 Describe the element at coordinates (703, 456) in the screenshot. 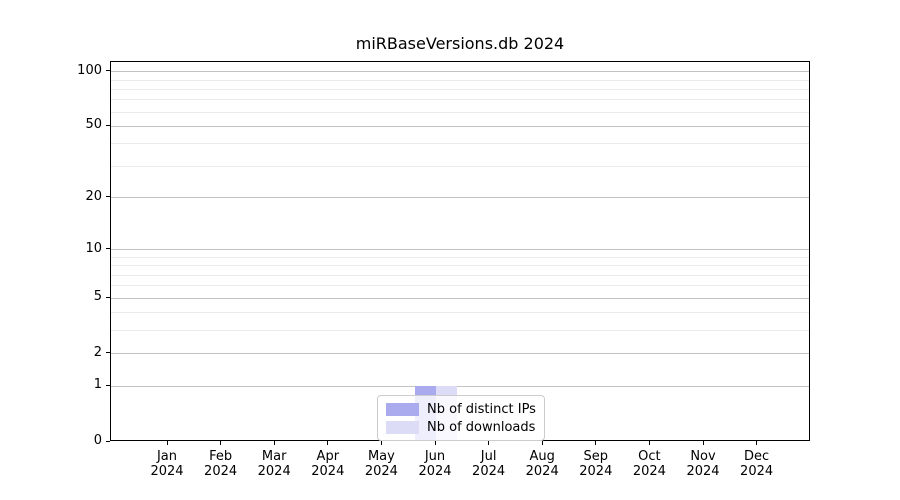

I see `month-label: Nov` at that location.